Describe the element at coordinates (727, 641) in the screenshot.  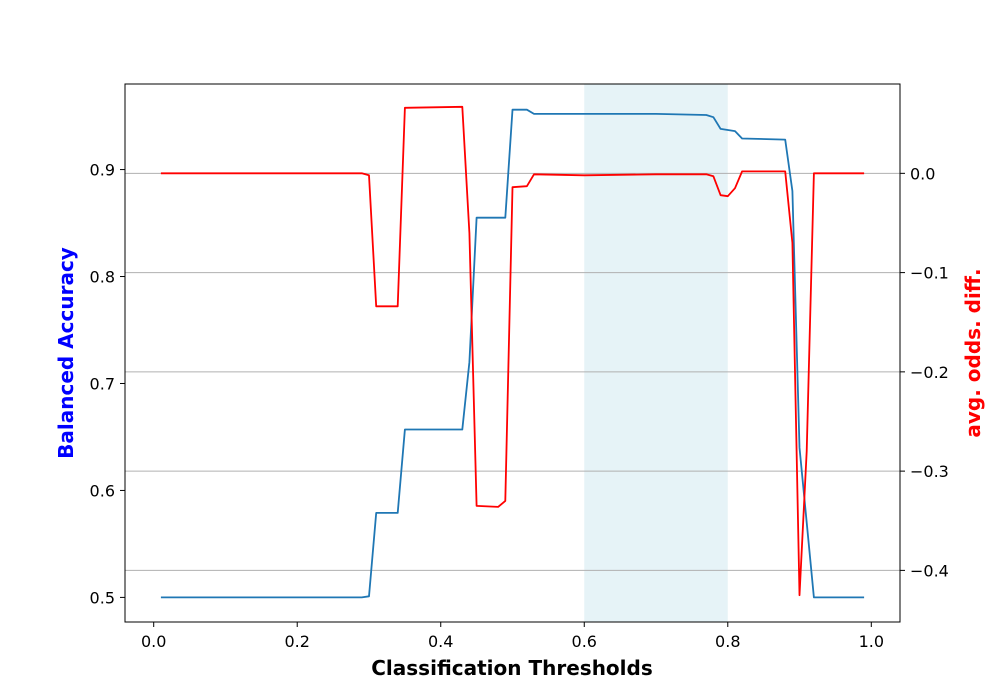
I see `x-tick-label: 0.8` at that location.